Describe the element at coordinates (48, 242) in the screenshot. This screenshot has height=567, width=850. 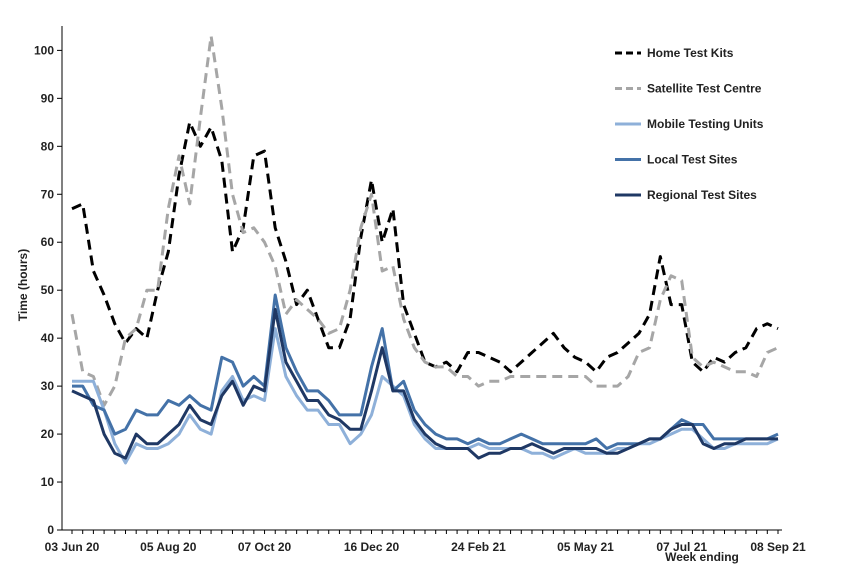
I see `y-tick-label: 60` at that location.